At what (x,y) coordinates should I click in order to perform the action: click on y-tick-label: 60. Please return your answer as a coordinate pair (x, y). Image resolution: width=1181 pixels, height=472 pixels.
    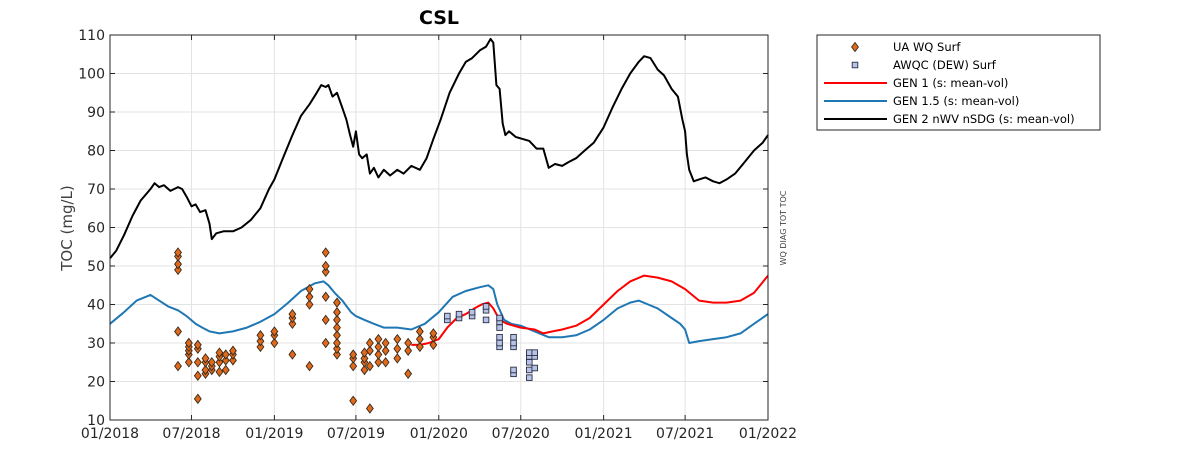
    Looking at the image, I should click on (96, 229).